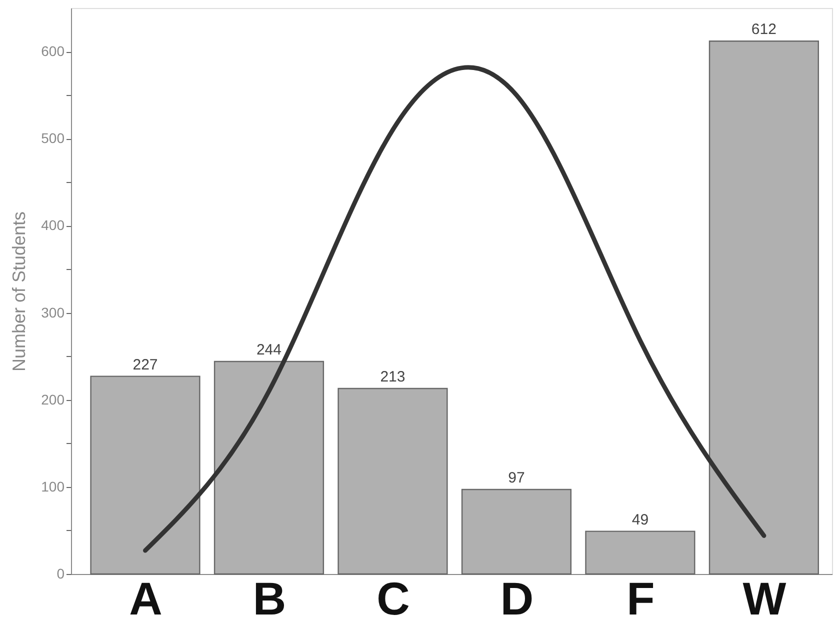 The height and width of the screenshot is (627, 834). Describe the element at coordinates (763, 29) in the screenshot. I see `data-label: 612` at that location.